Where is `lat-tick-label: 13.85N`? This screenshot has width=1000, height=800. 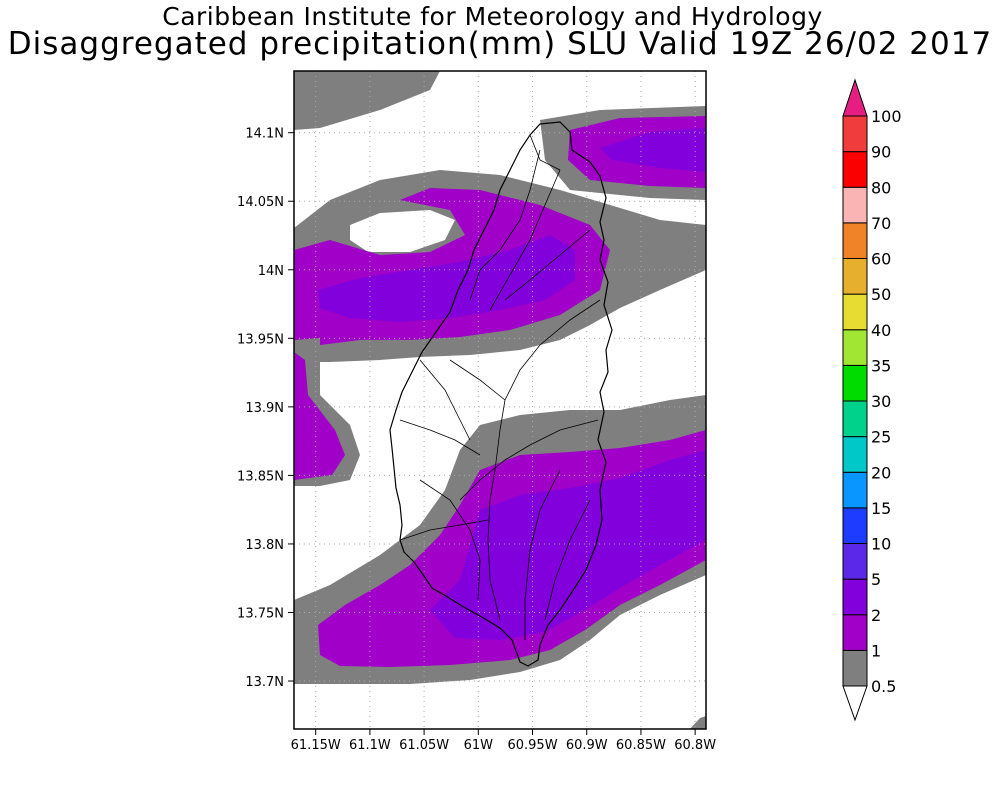 lat-tick-label: 13.85N is located at coordinates (260, 476).